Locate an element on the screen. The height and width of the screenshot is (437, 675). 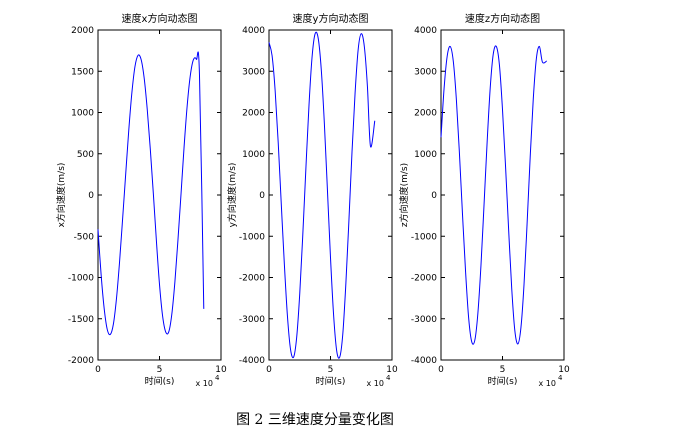
y-tick-label: 500 is located at coordinates (85, 155).